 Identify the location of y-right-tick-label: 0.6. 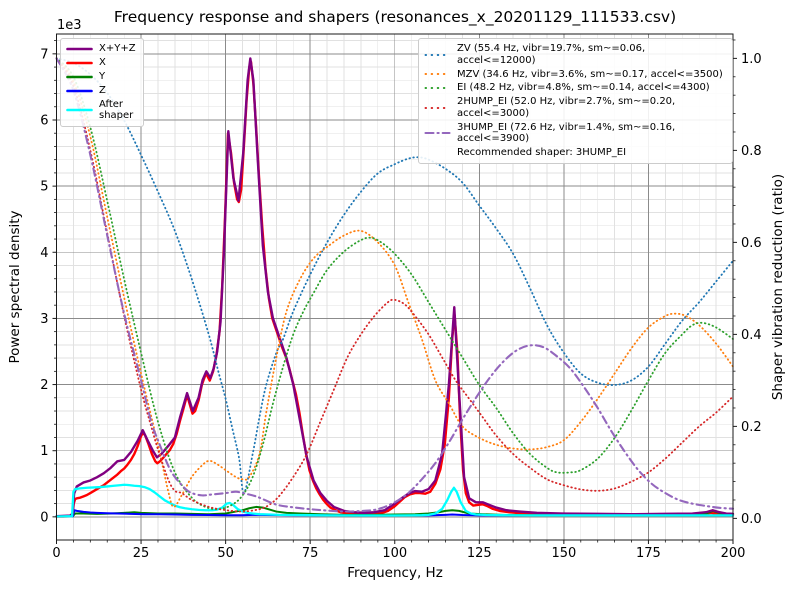
(751, 243).